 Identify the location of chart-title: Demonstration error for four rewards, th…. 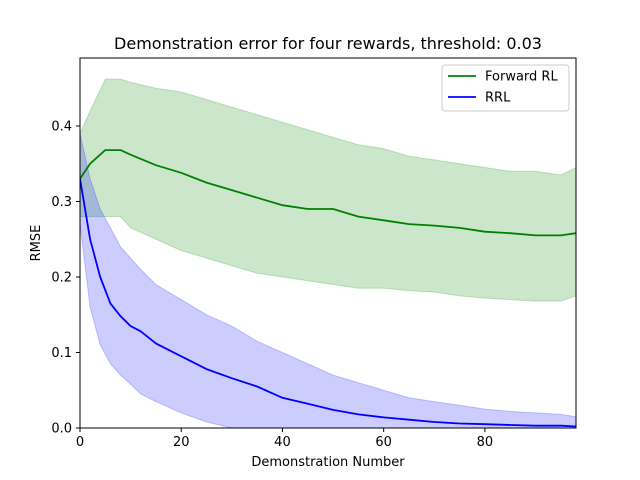
(328, 43).